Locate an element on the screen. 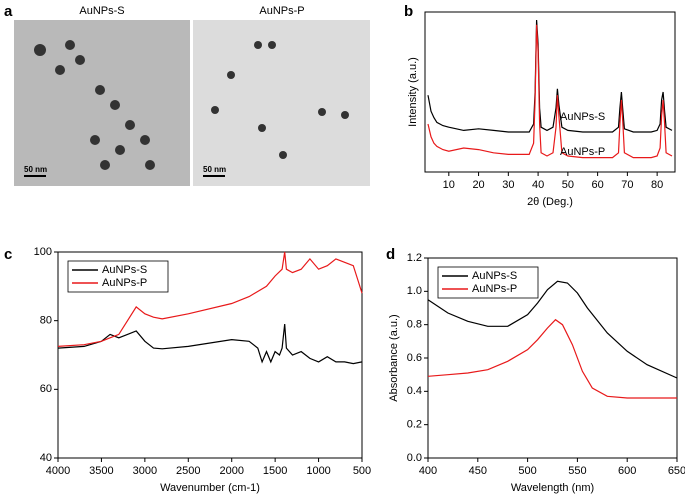  x-tick-label: 80 is located at coordinates (657, 185).